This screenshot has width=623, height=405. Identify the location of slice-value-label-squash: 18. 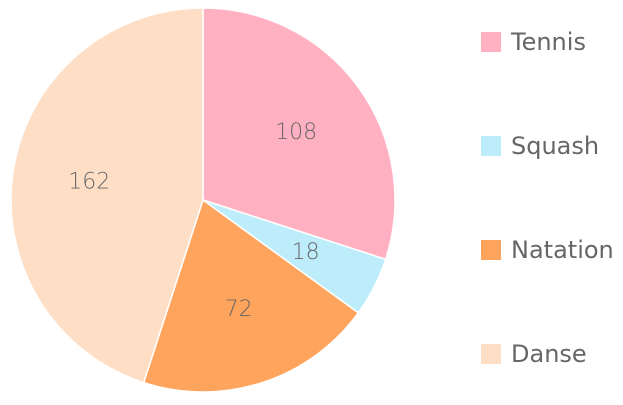
(306, 252).